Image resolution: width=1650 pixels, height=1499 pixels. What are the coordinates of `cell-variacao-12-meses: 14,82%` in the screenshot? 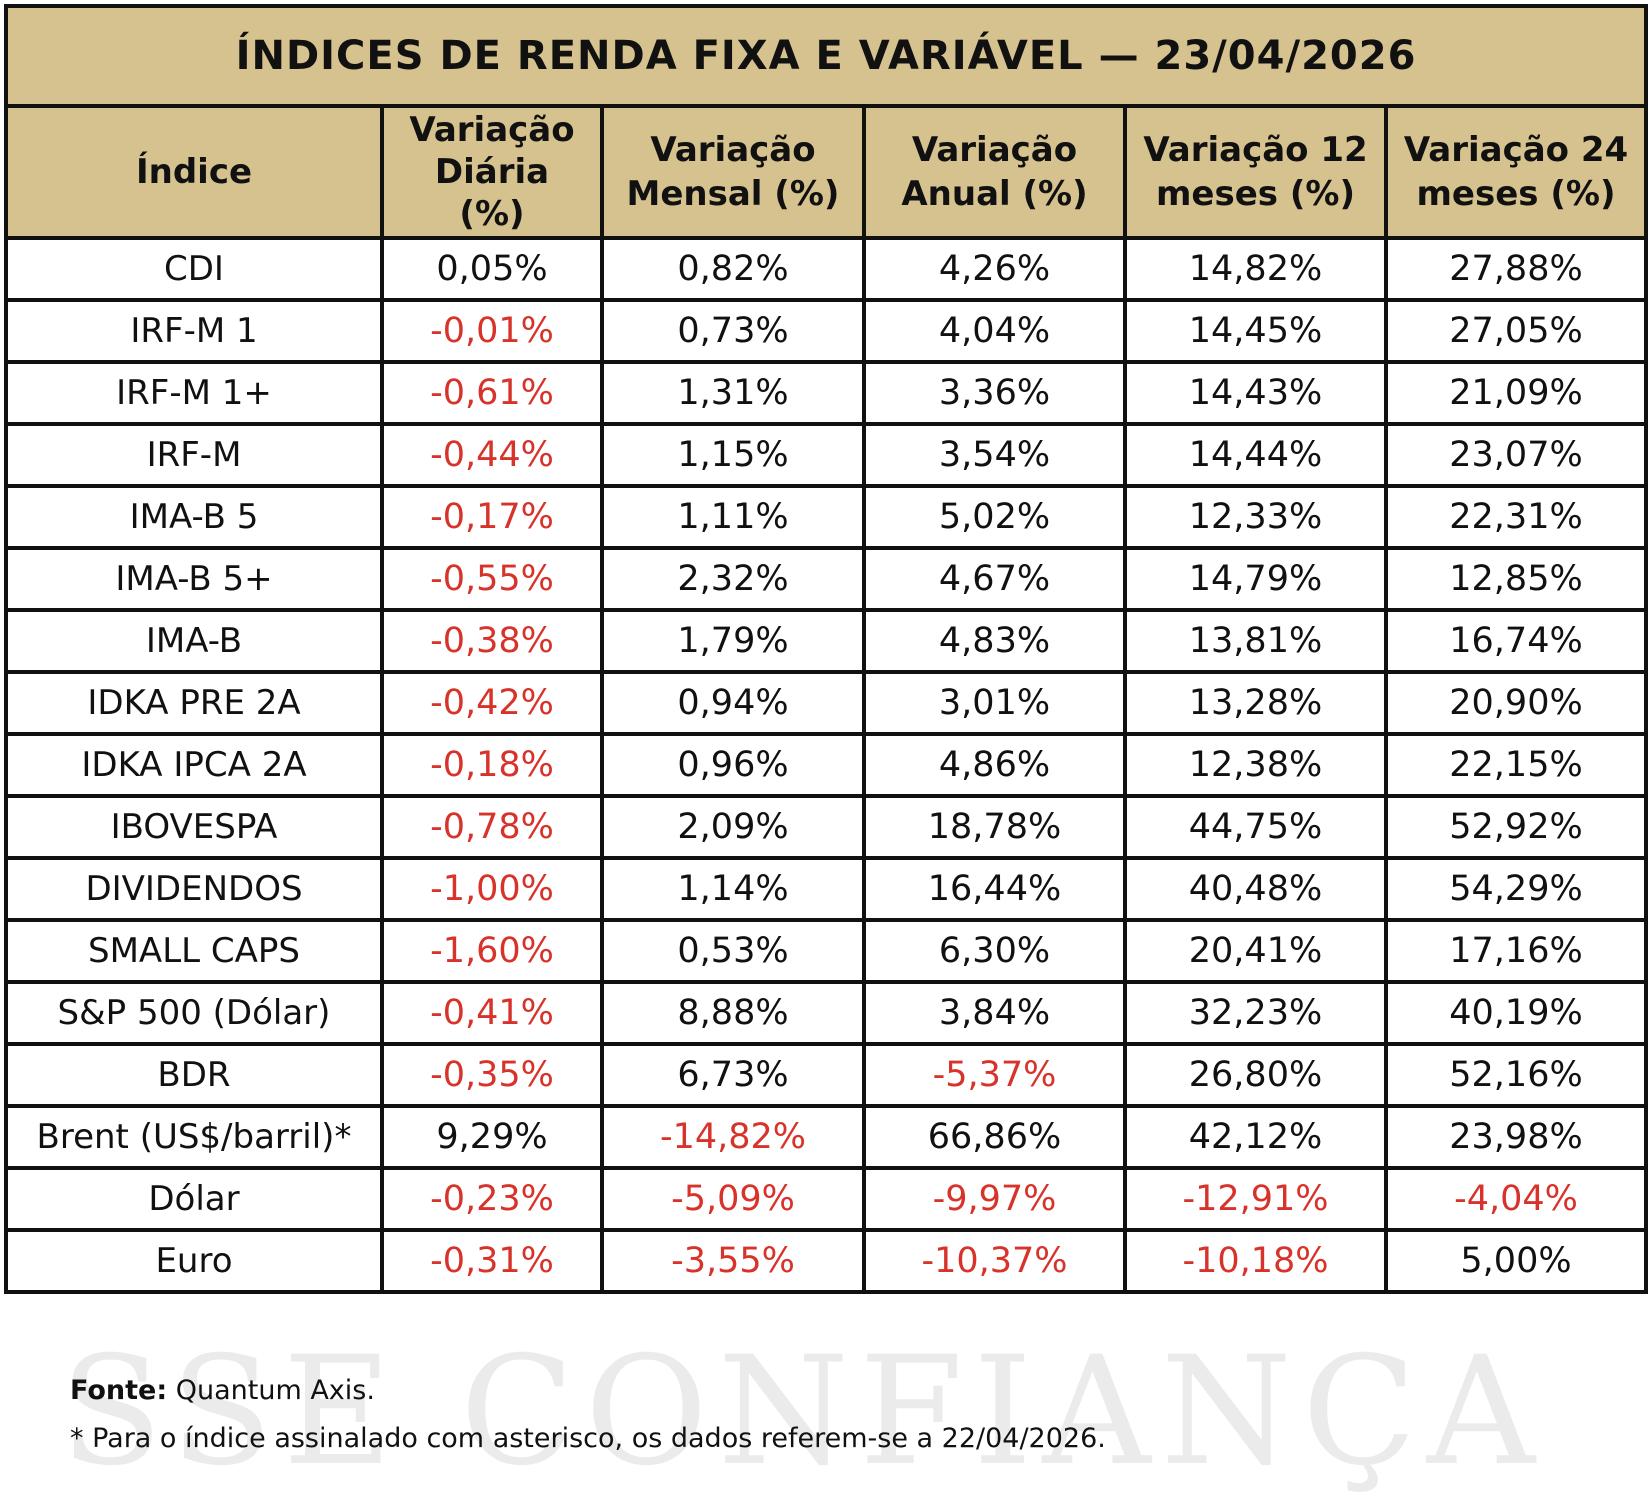 It's located at (1255, 269).